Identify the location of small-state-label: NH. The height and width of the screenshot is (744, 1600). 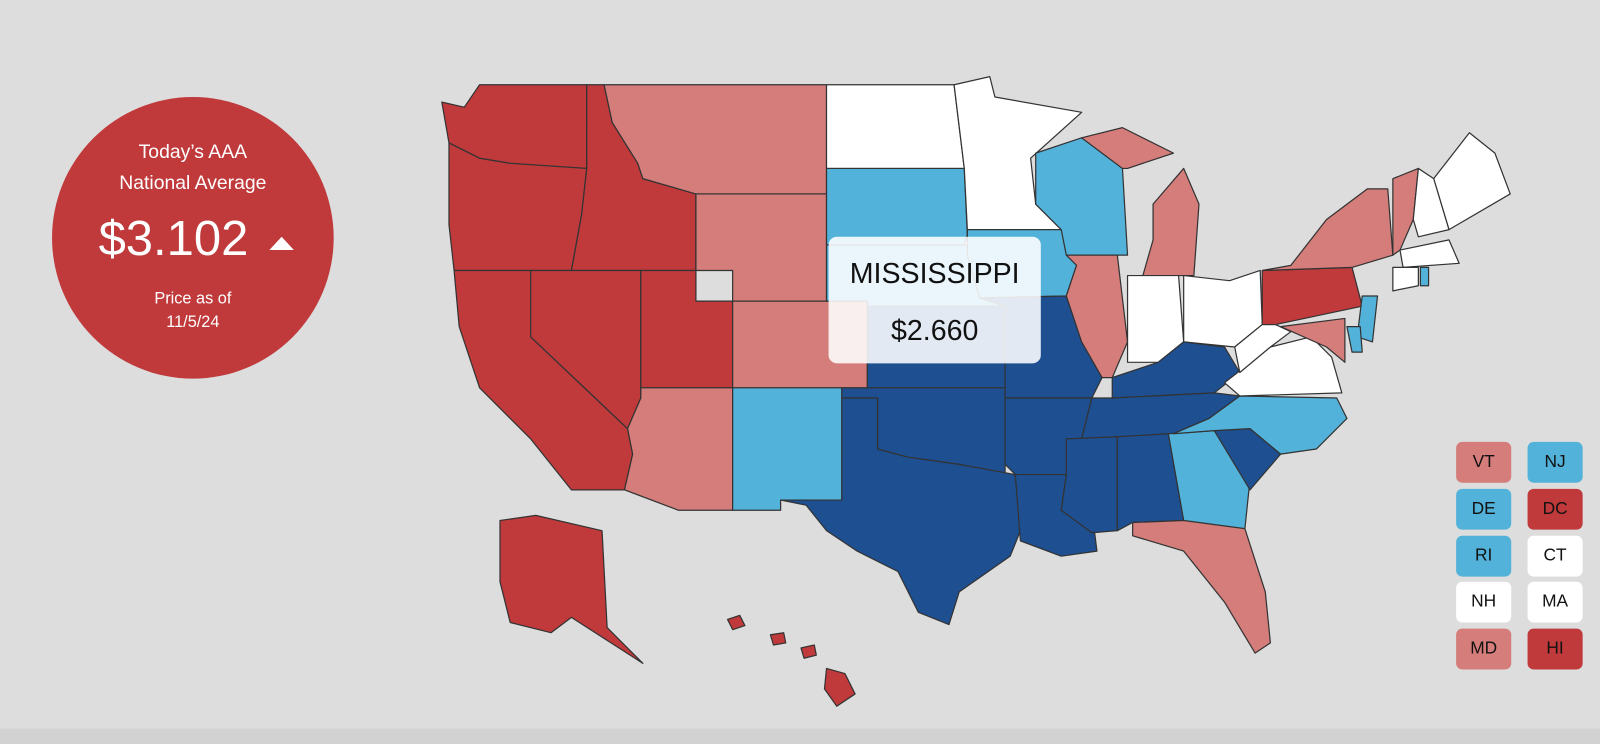
(1483, 601).